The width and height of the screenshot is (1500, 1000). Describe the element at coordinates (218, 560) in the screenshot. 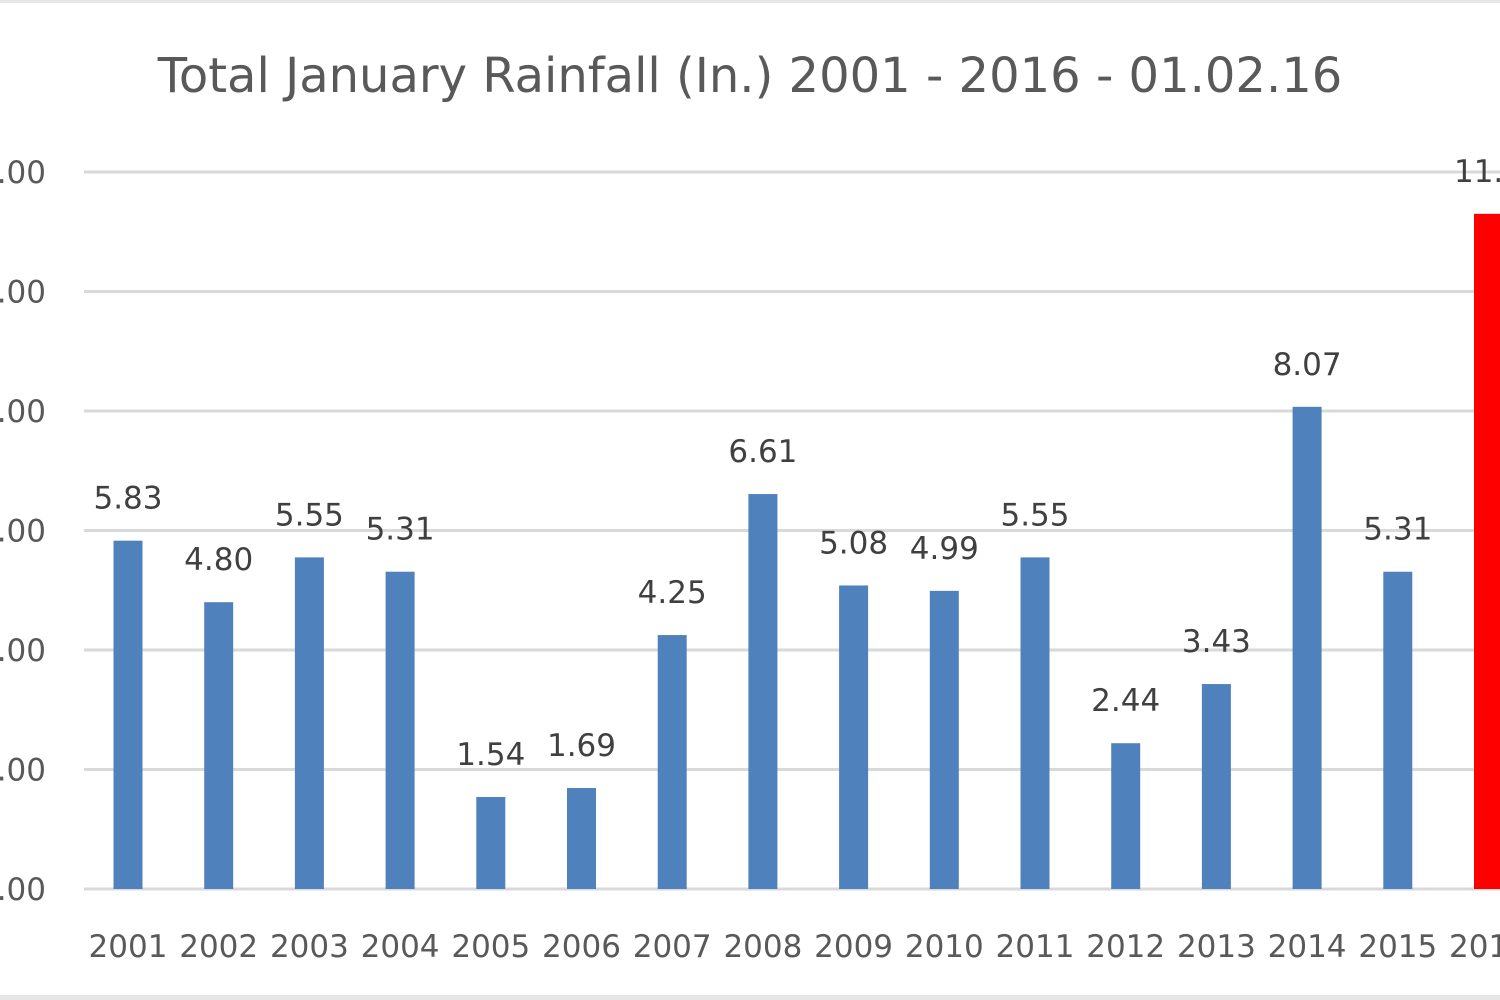

I see `data-label: 4.80` at that location.